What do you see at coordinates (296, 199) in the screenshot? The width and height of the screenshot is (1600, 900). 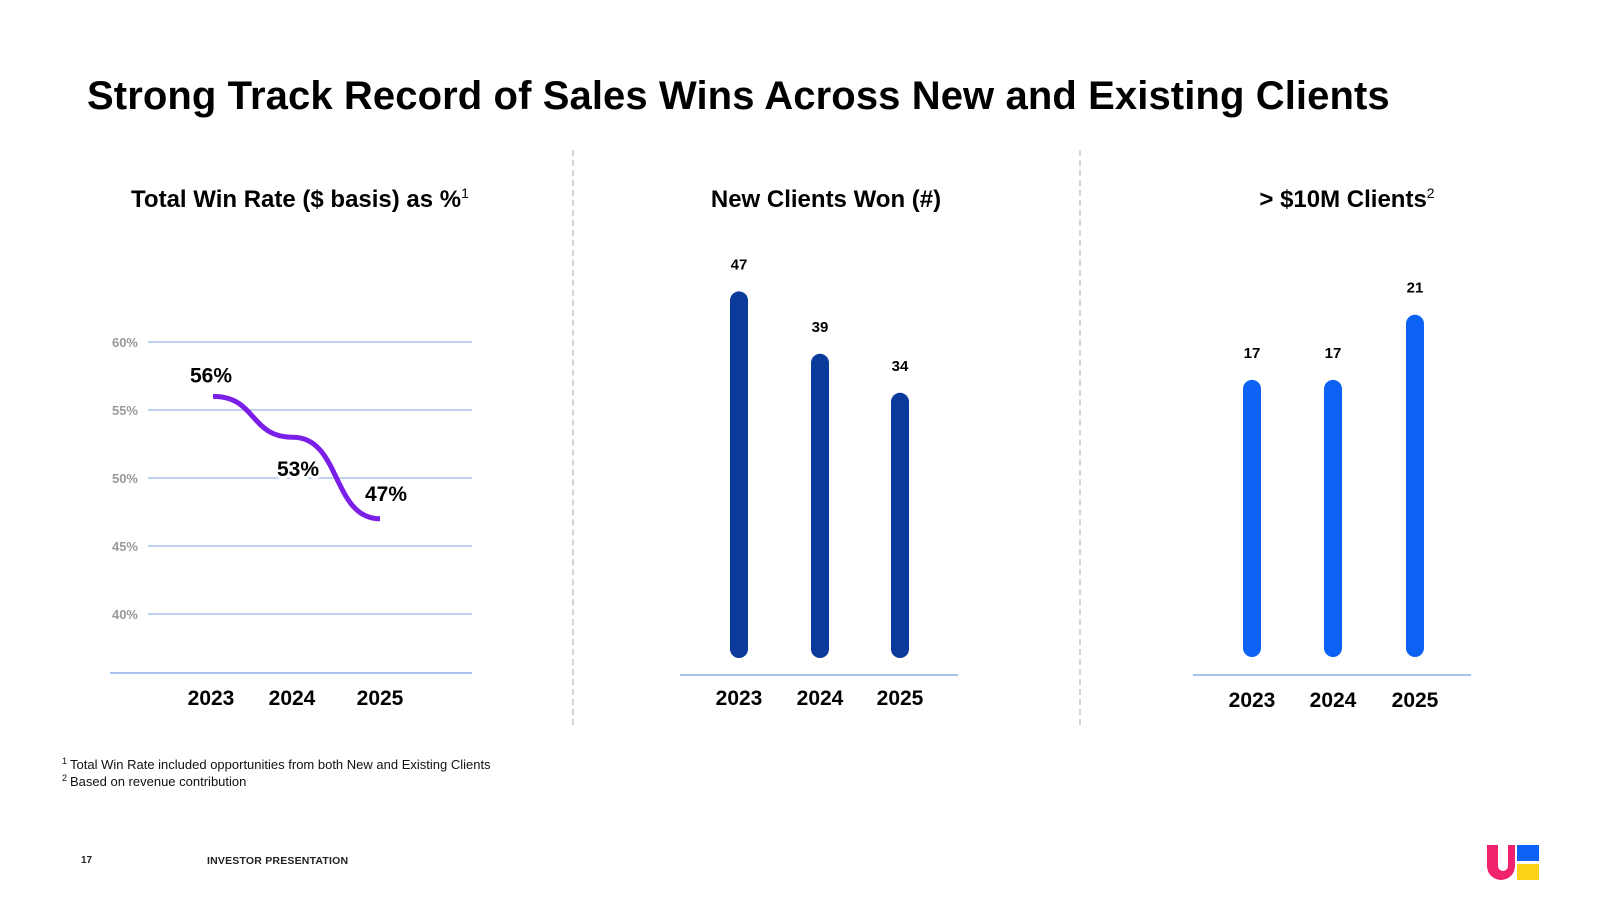 I see `win-rate-chart-title-text: Total Win Rate ($ basis) as %` at bounding box center [296, 199].